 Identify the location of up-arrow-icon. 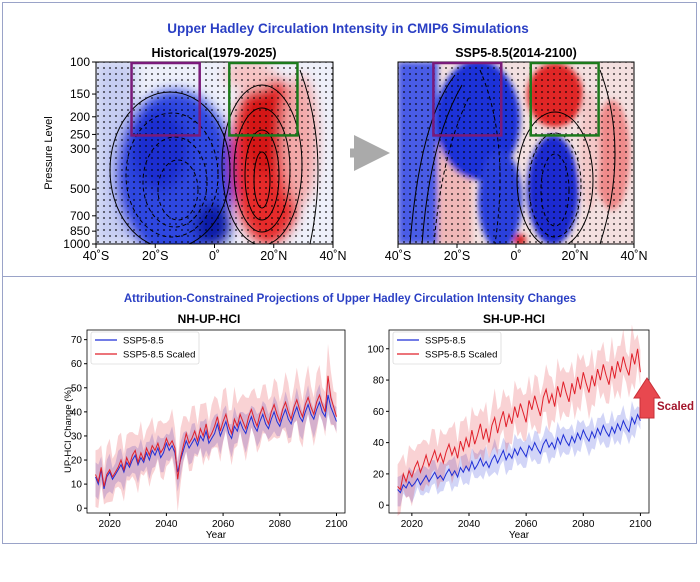
(647, 398).